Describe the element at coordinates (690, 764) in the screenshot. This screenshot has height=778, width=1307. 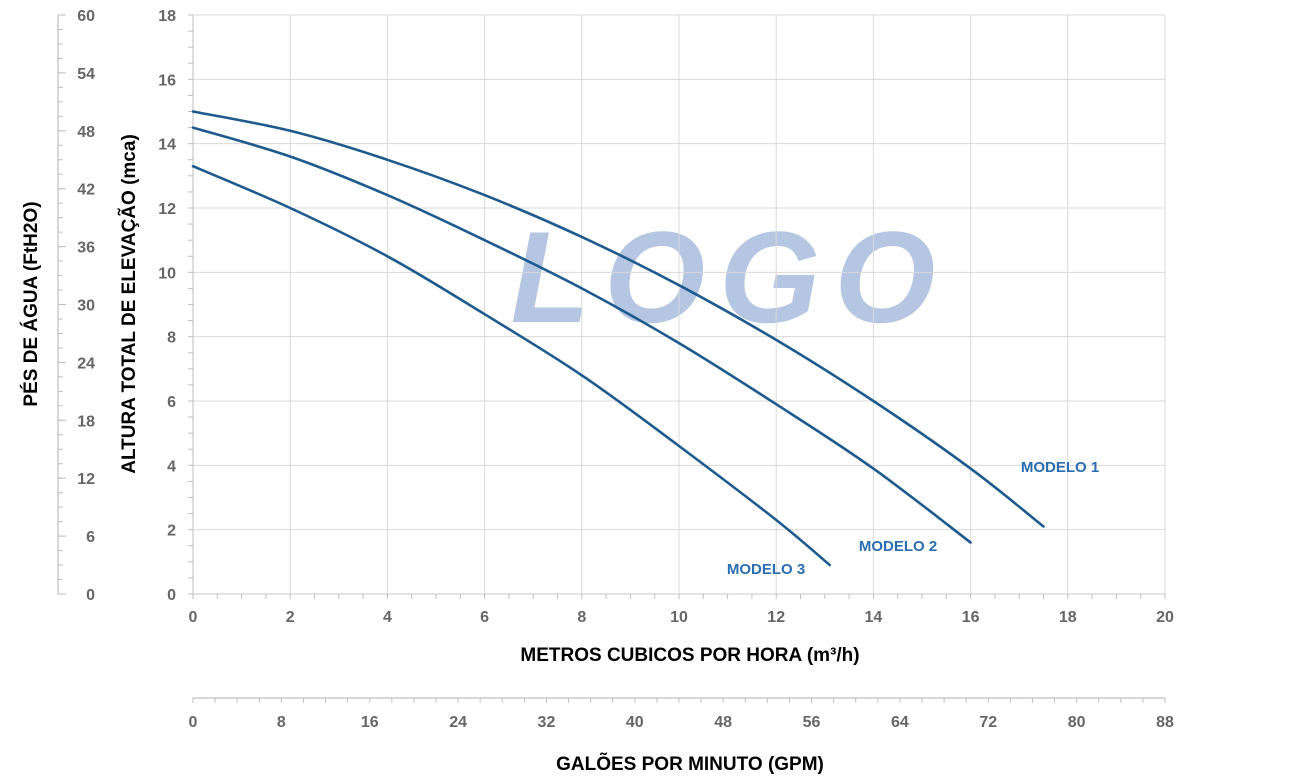
I see `secondary-x-axis-title: GALÕES POR MINUTO (GPM)` at that location.